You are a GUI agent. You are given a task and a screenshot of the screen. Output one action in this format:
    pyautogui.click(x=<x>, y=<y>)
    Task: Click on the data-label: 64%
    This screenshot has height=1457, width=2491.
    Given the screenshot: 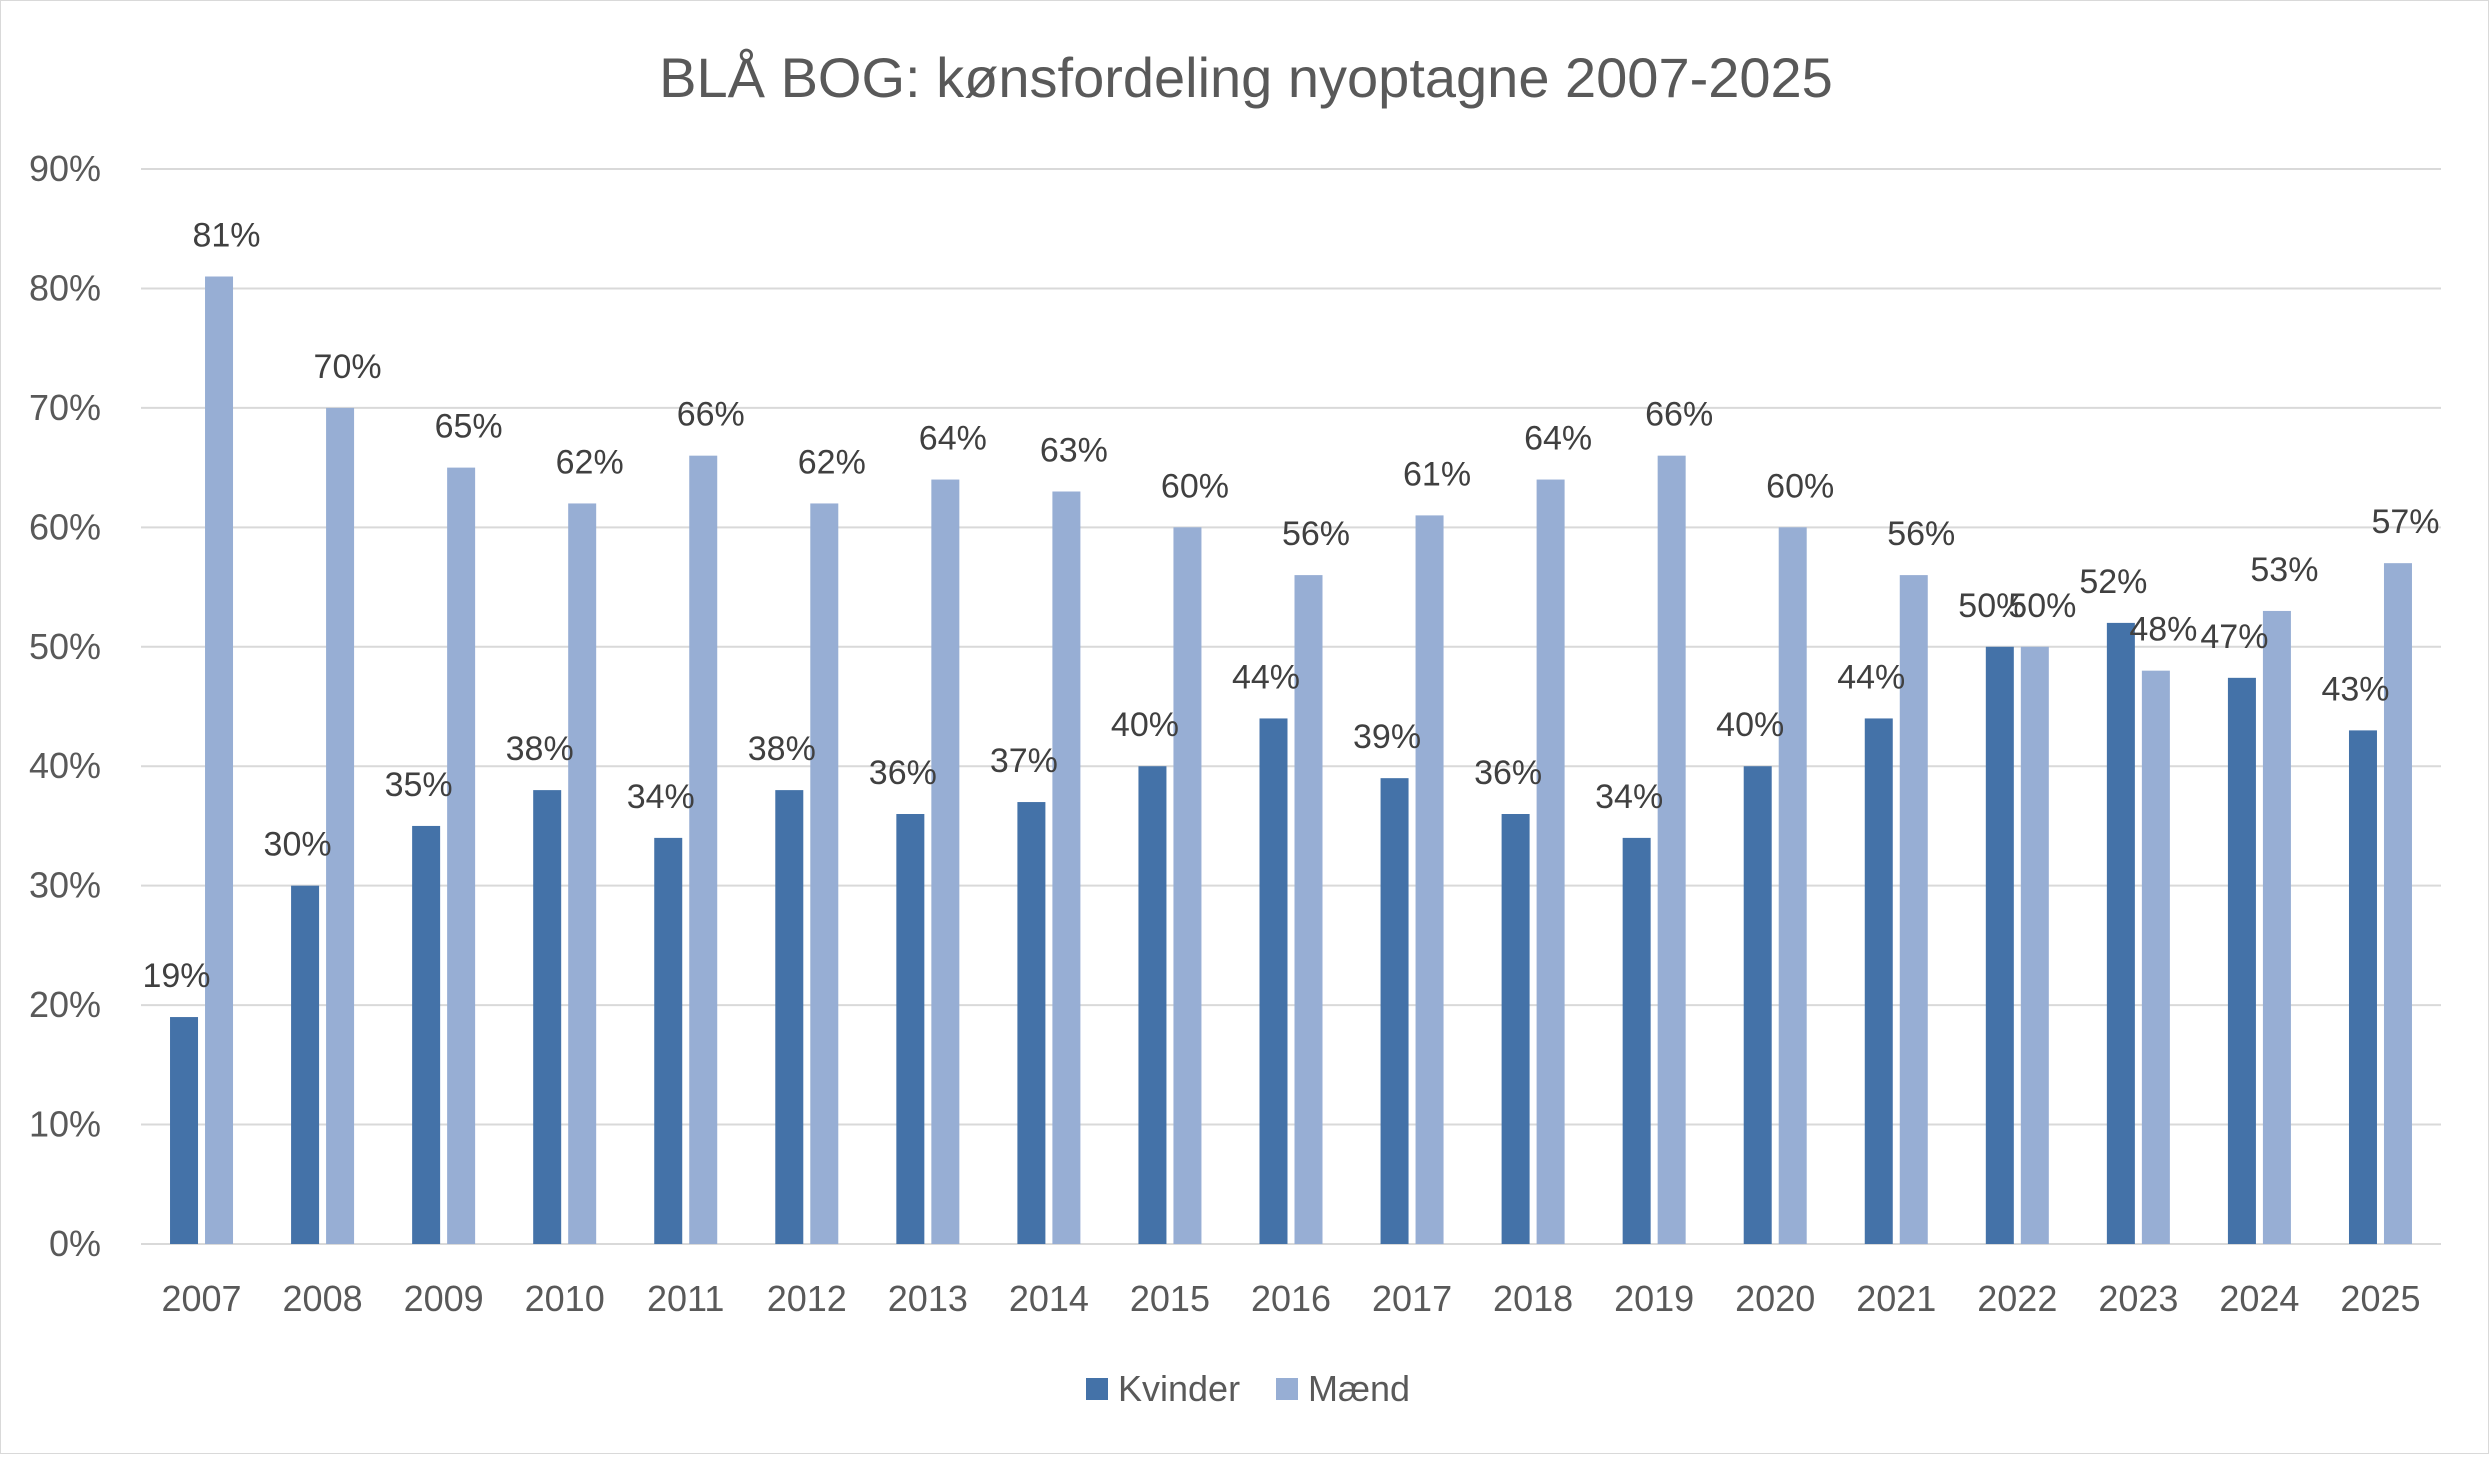 What is the action you would take?
    pyautogui.click(x=953, y=439)
    